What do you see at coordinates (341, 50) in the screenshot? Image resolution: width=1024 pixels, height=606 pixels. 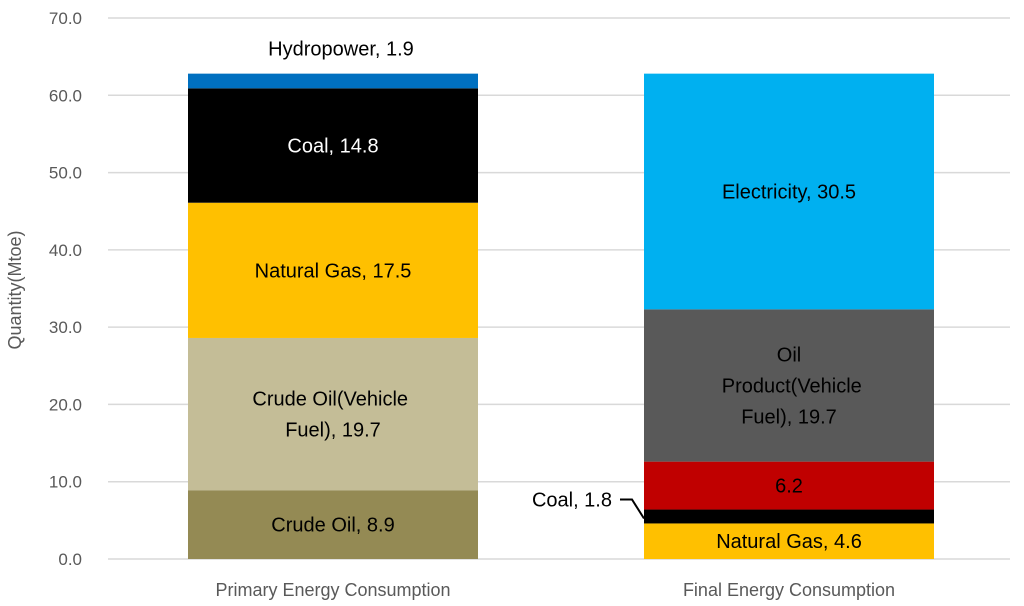 I see `data-label: Hydropower, 1.9` at bounding box center [341, 50].